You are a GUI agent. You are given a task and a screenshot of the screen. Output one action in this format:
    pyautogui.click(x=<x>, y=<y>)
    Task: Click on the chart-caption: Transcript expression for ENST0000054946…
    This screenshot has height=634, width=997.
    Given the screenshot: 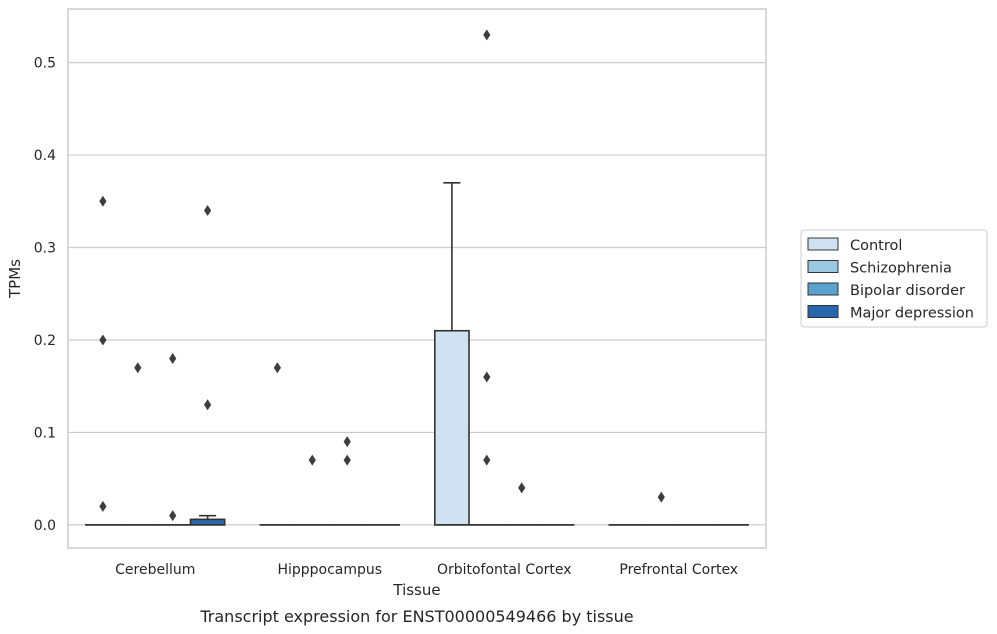 What is the action you would take?
    pyautogui.click(x=416, y=616)
    